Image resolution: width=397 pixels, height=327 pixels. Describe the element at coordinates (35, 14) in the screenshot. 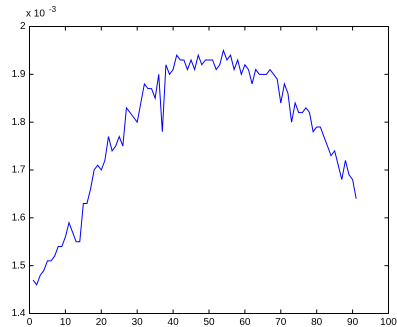

I see `y-multiplier: x 10` at that location.